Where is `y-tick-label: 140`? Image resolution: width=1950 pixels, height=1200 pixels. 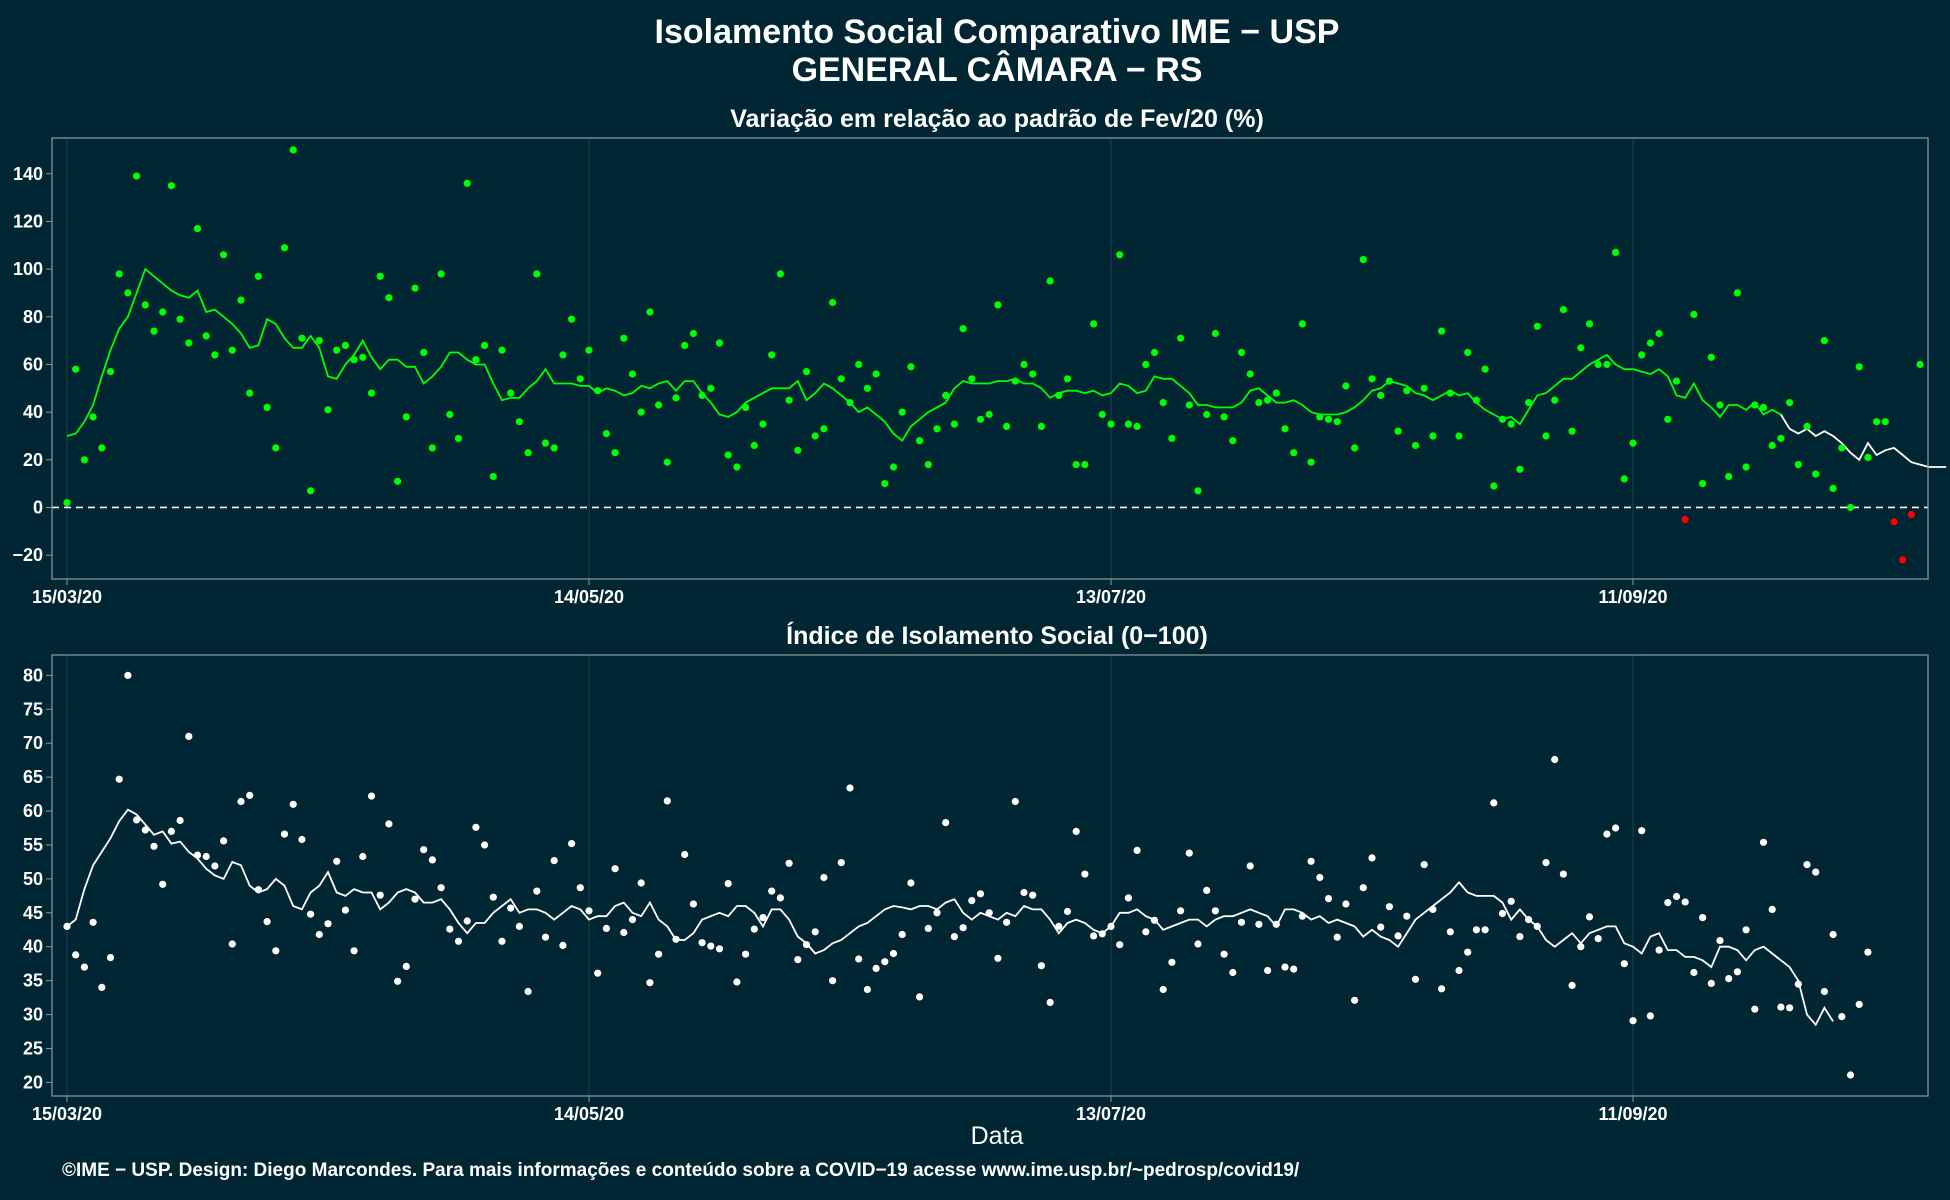 y-tick-label: 140 is located at coordinates (28, 174).